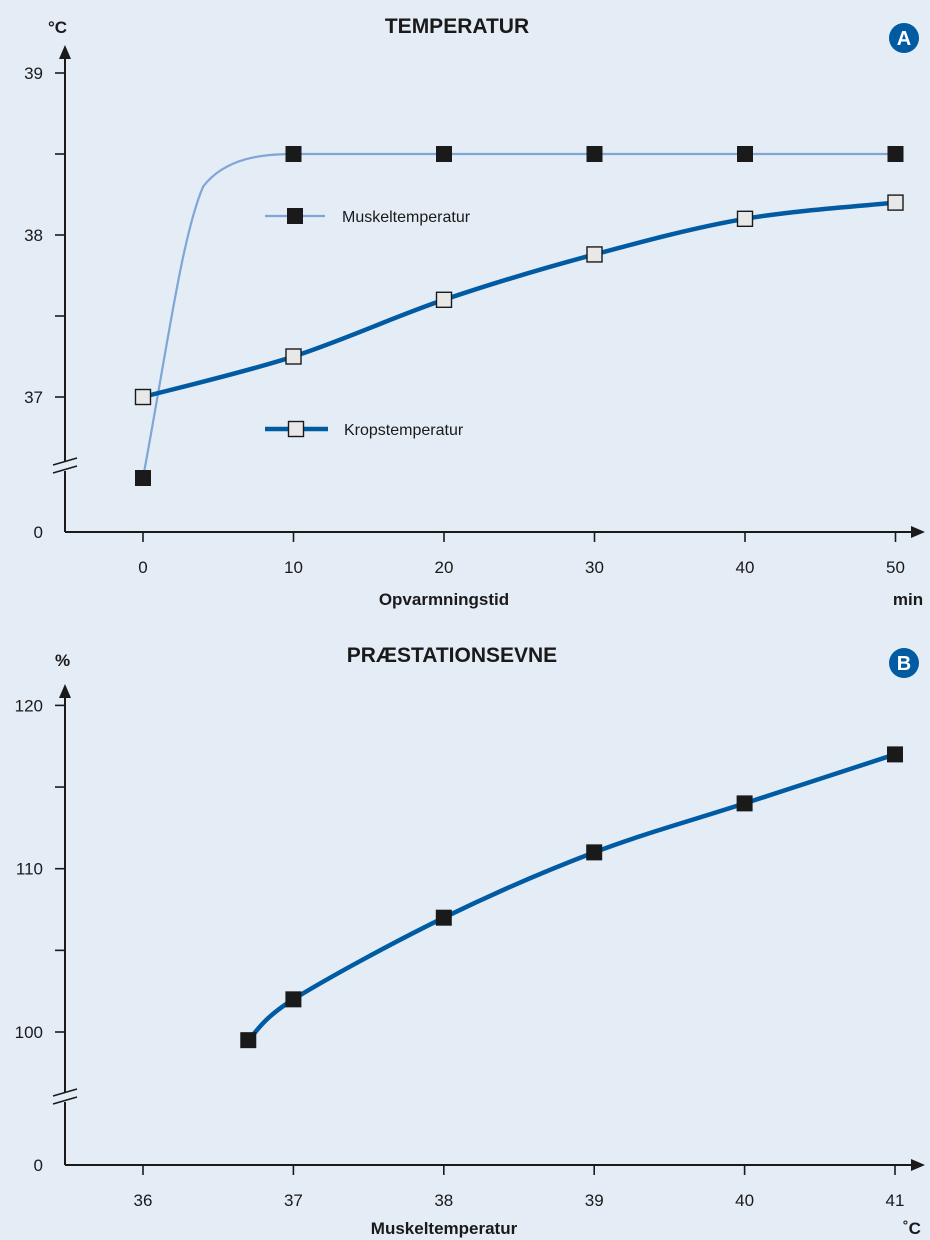  I want to click on chart-b-x-label: Muskeltemperatur, so click(444, 1228).